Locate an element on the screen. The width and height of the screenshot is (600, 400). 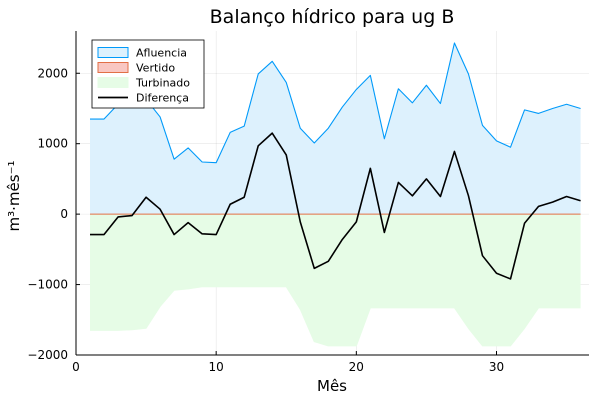
y-tick-label: −1000 is located at coordinates (47, 285).